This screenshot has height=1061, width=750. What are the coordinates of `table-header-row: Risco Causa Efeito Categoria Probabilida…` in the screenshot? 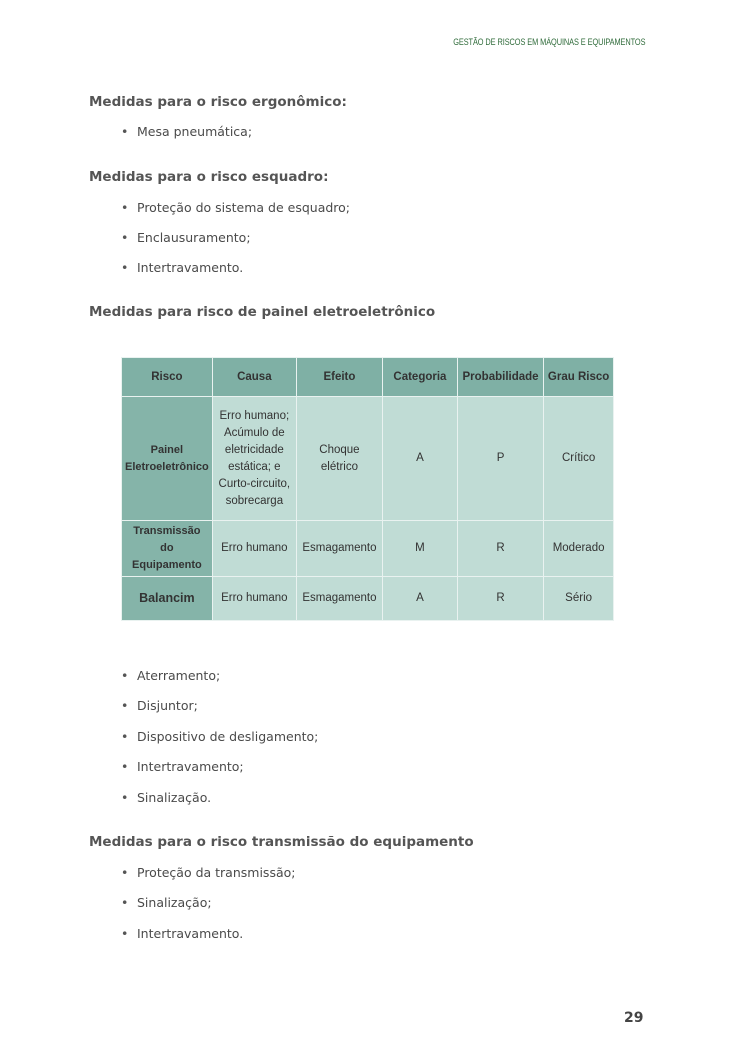 It's located at (367, 377).